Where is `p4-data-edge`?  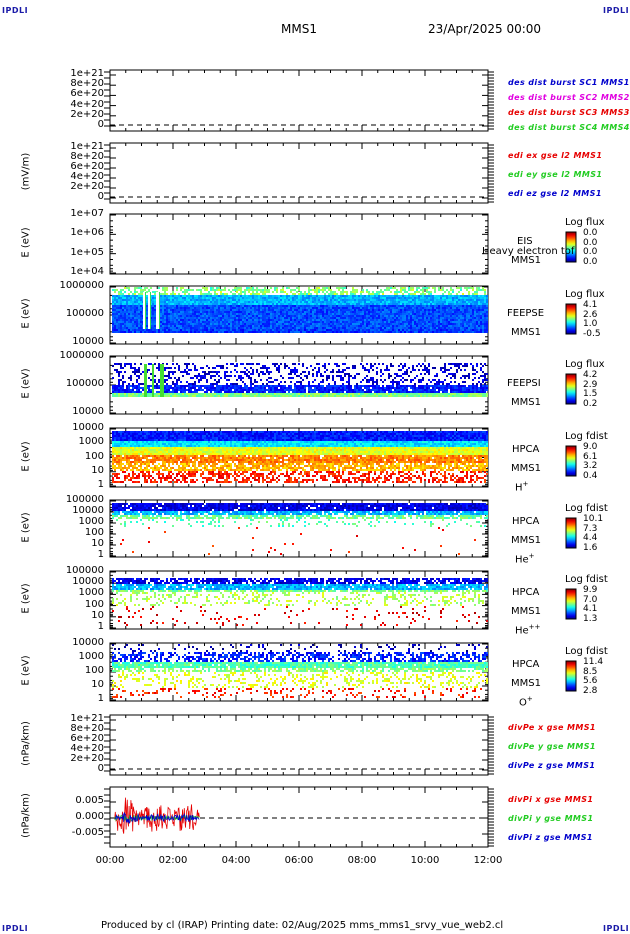
p4-data-edge is located at coordinates (145, 310).